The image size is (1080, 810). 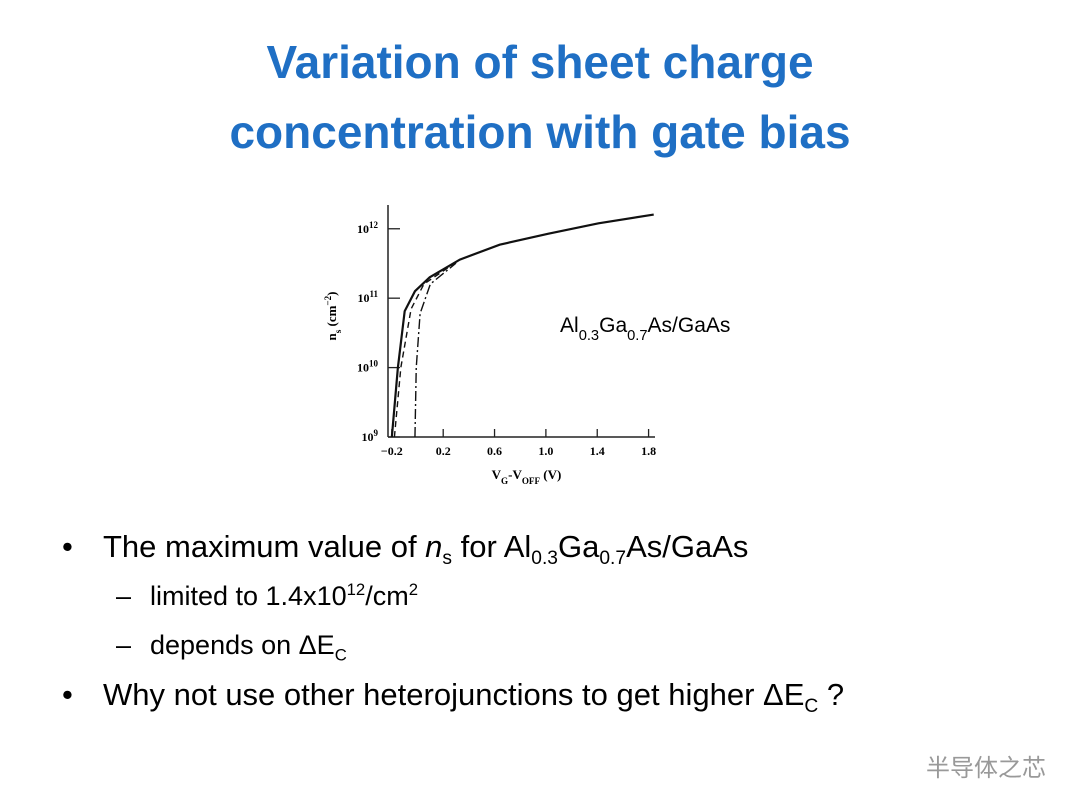 I want to click on label-text: 0.3, so click(x=589, y=336).